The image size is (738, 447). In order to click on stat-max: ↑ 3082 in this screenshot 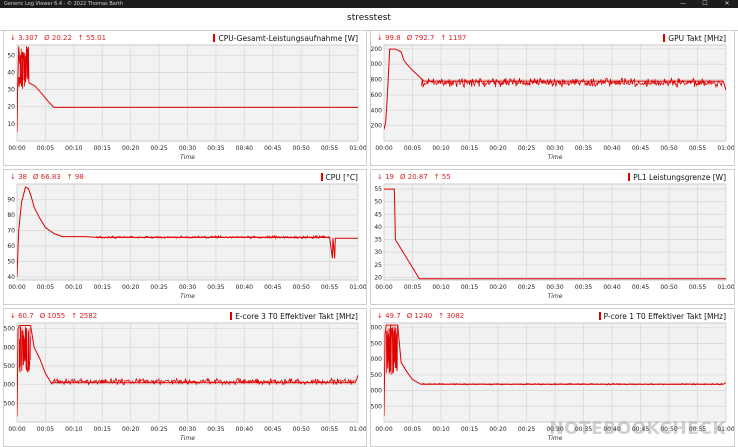, I will do `click(451, 316)`.